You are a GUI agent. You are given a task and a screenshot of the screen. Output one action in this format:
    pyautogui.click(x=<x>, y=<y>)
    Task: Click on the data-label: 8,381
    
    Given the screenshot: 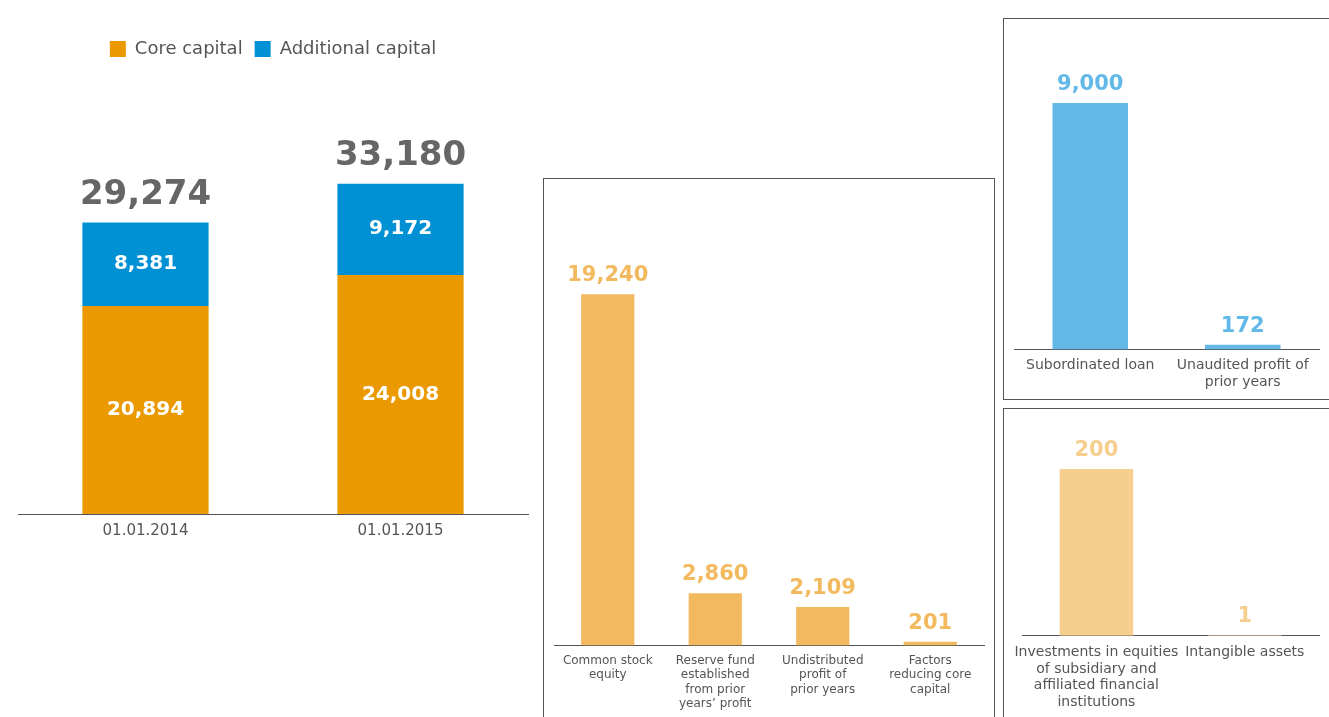 What is the action you would take?
    pyautogui.click(x=145, y=262)
    